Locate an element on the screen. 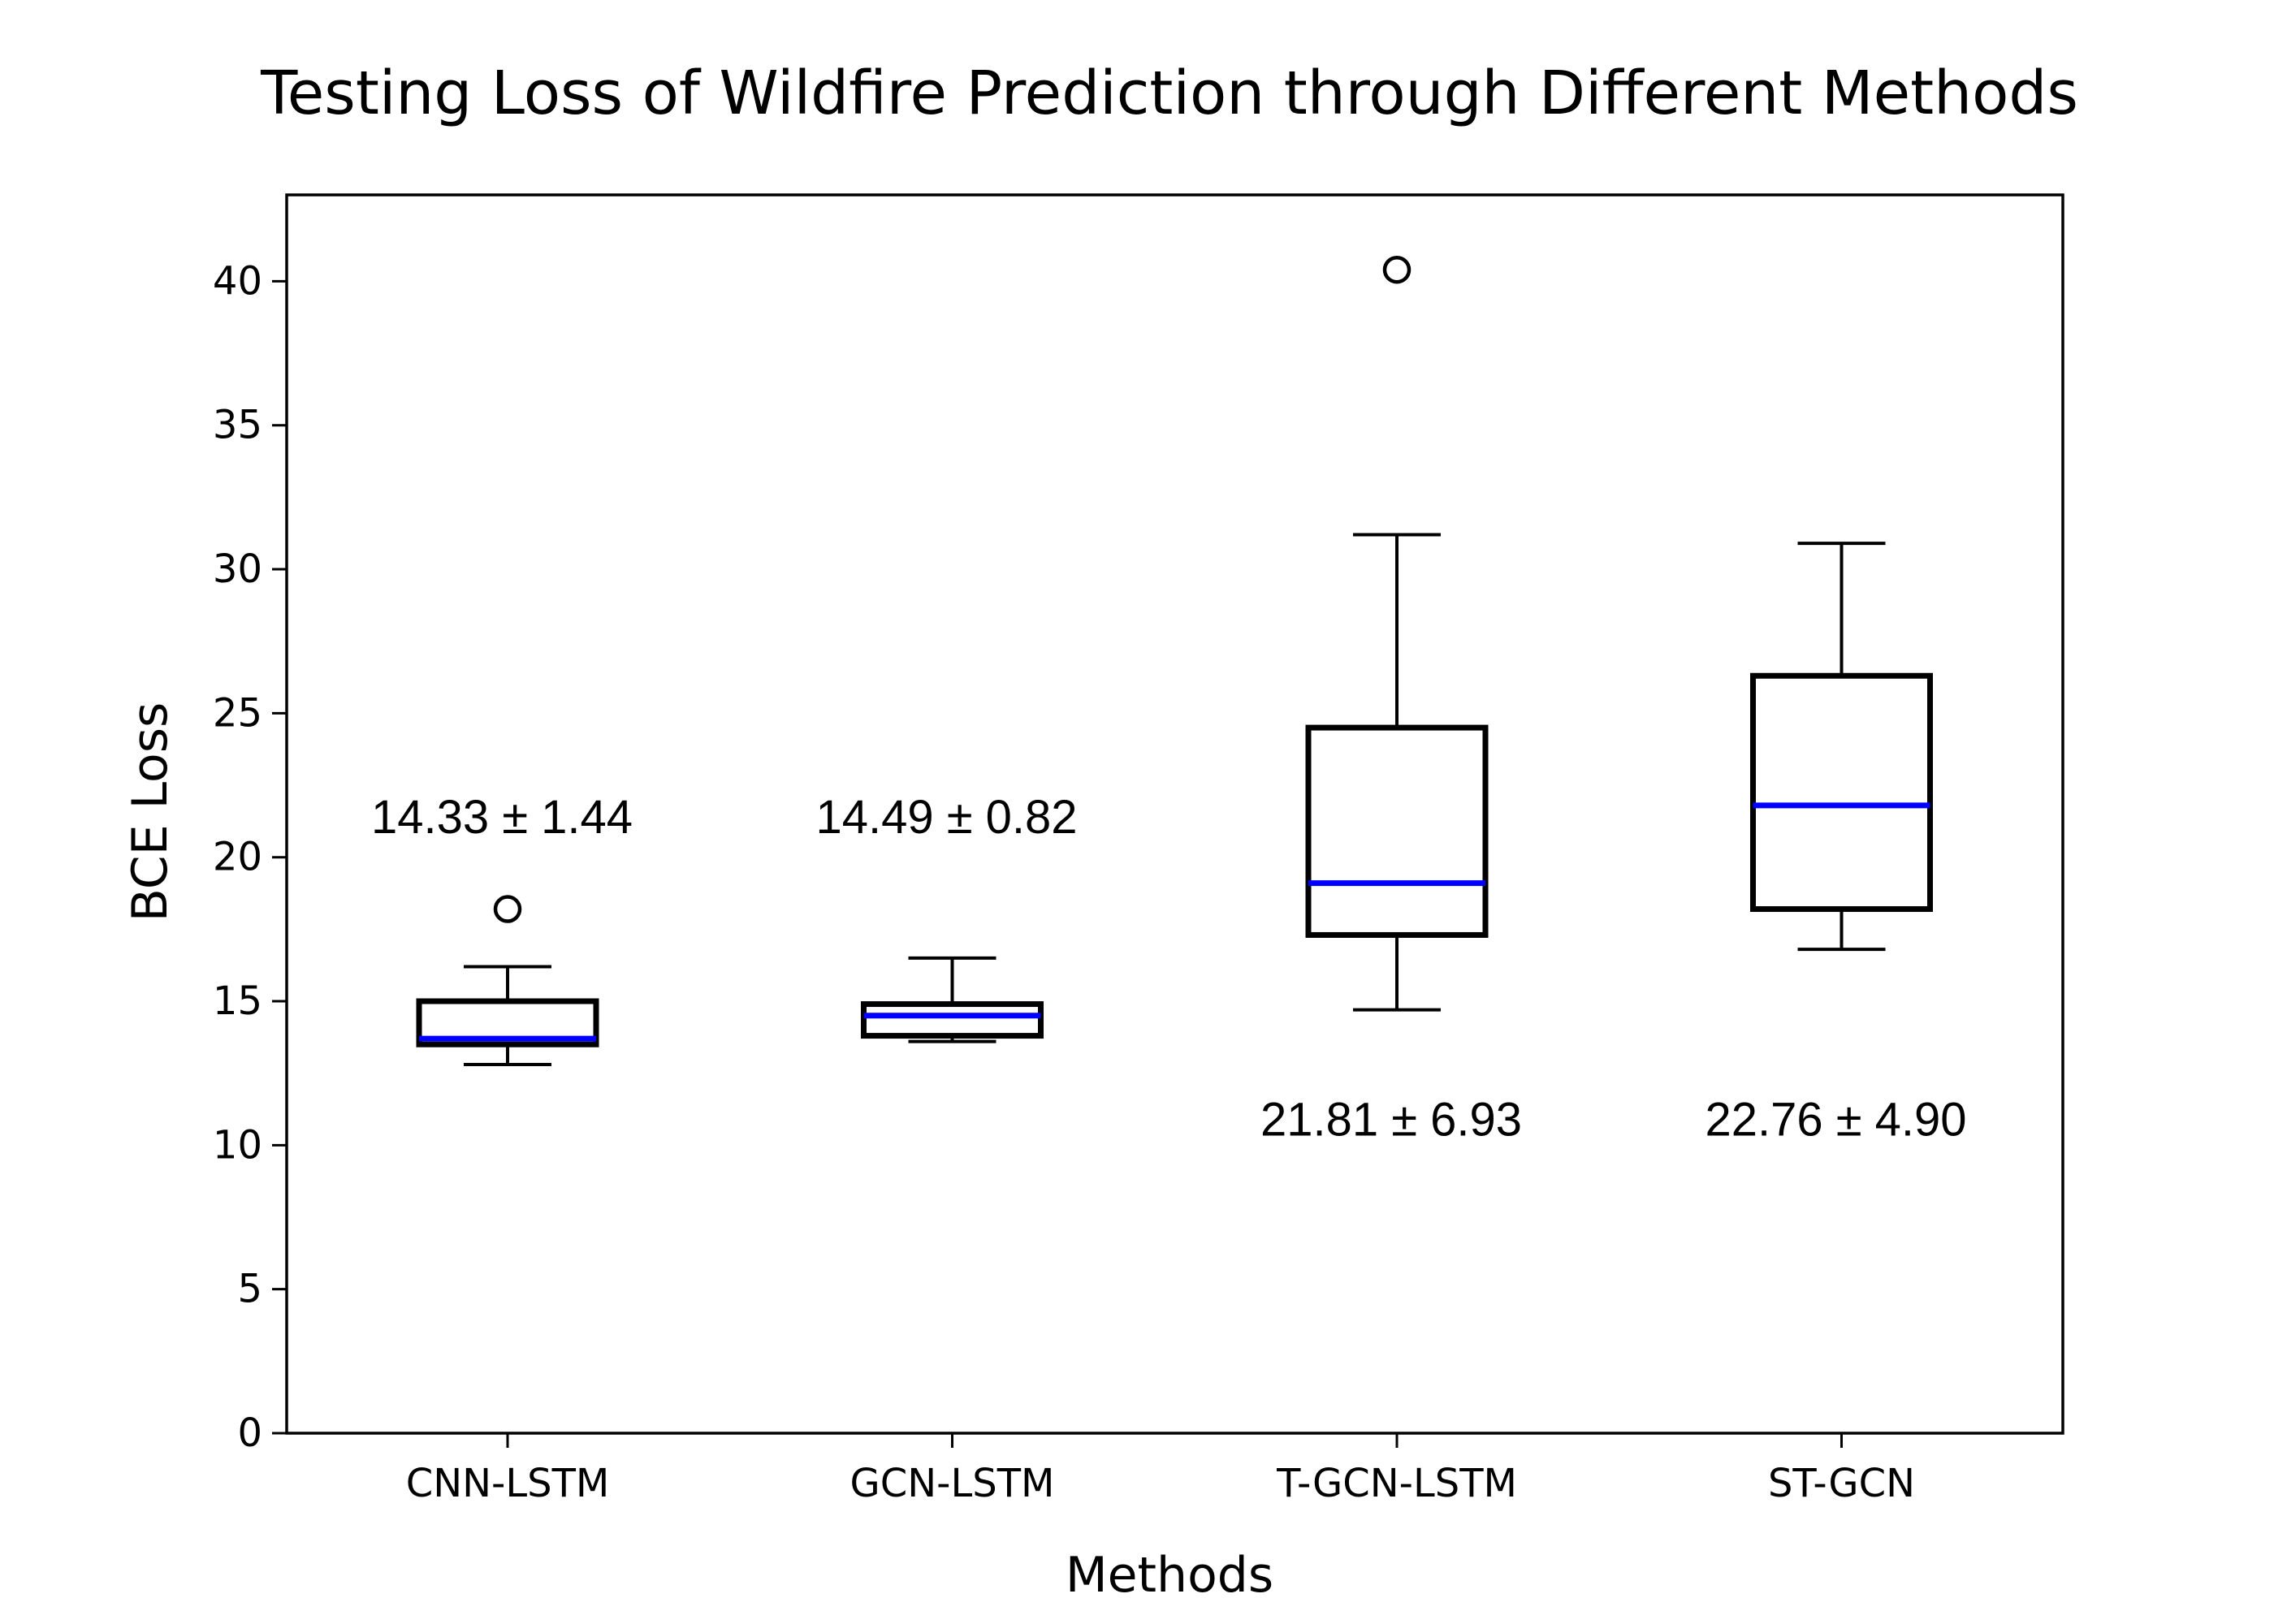  x-tick-label: CNN-LSTM is located at coordinates (508, 1484).